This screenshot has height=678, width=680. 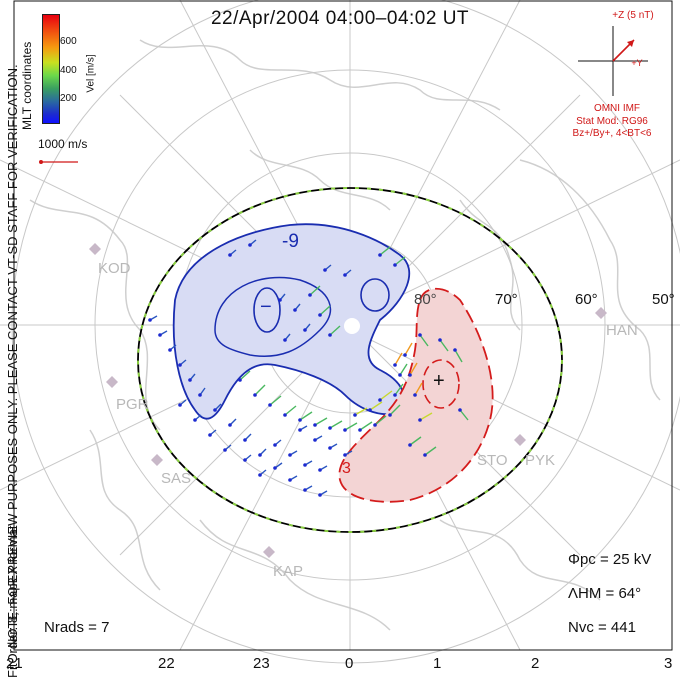 I want to click on velocity-colorbar, so click(x=51, y=69).